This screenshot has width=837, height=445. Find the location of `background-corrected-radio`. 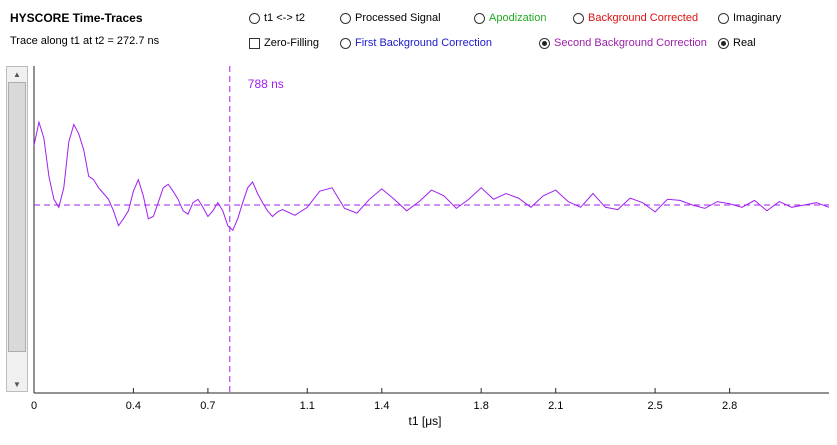

background-corrected-radio is located at coordinates (578, 18).